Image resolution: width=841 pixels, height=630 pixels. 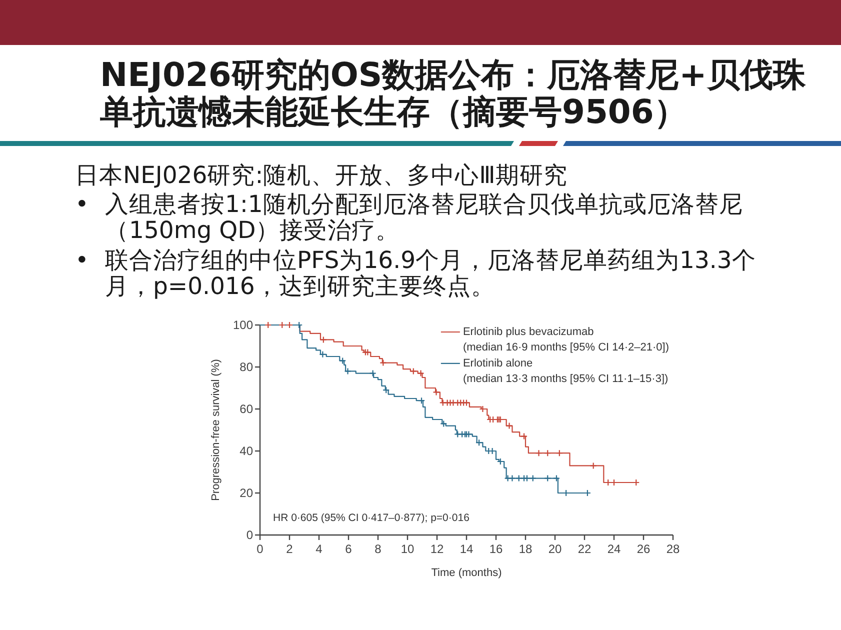 I want to click on y-tick-label: 60, so click(x=247, y=409).